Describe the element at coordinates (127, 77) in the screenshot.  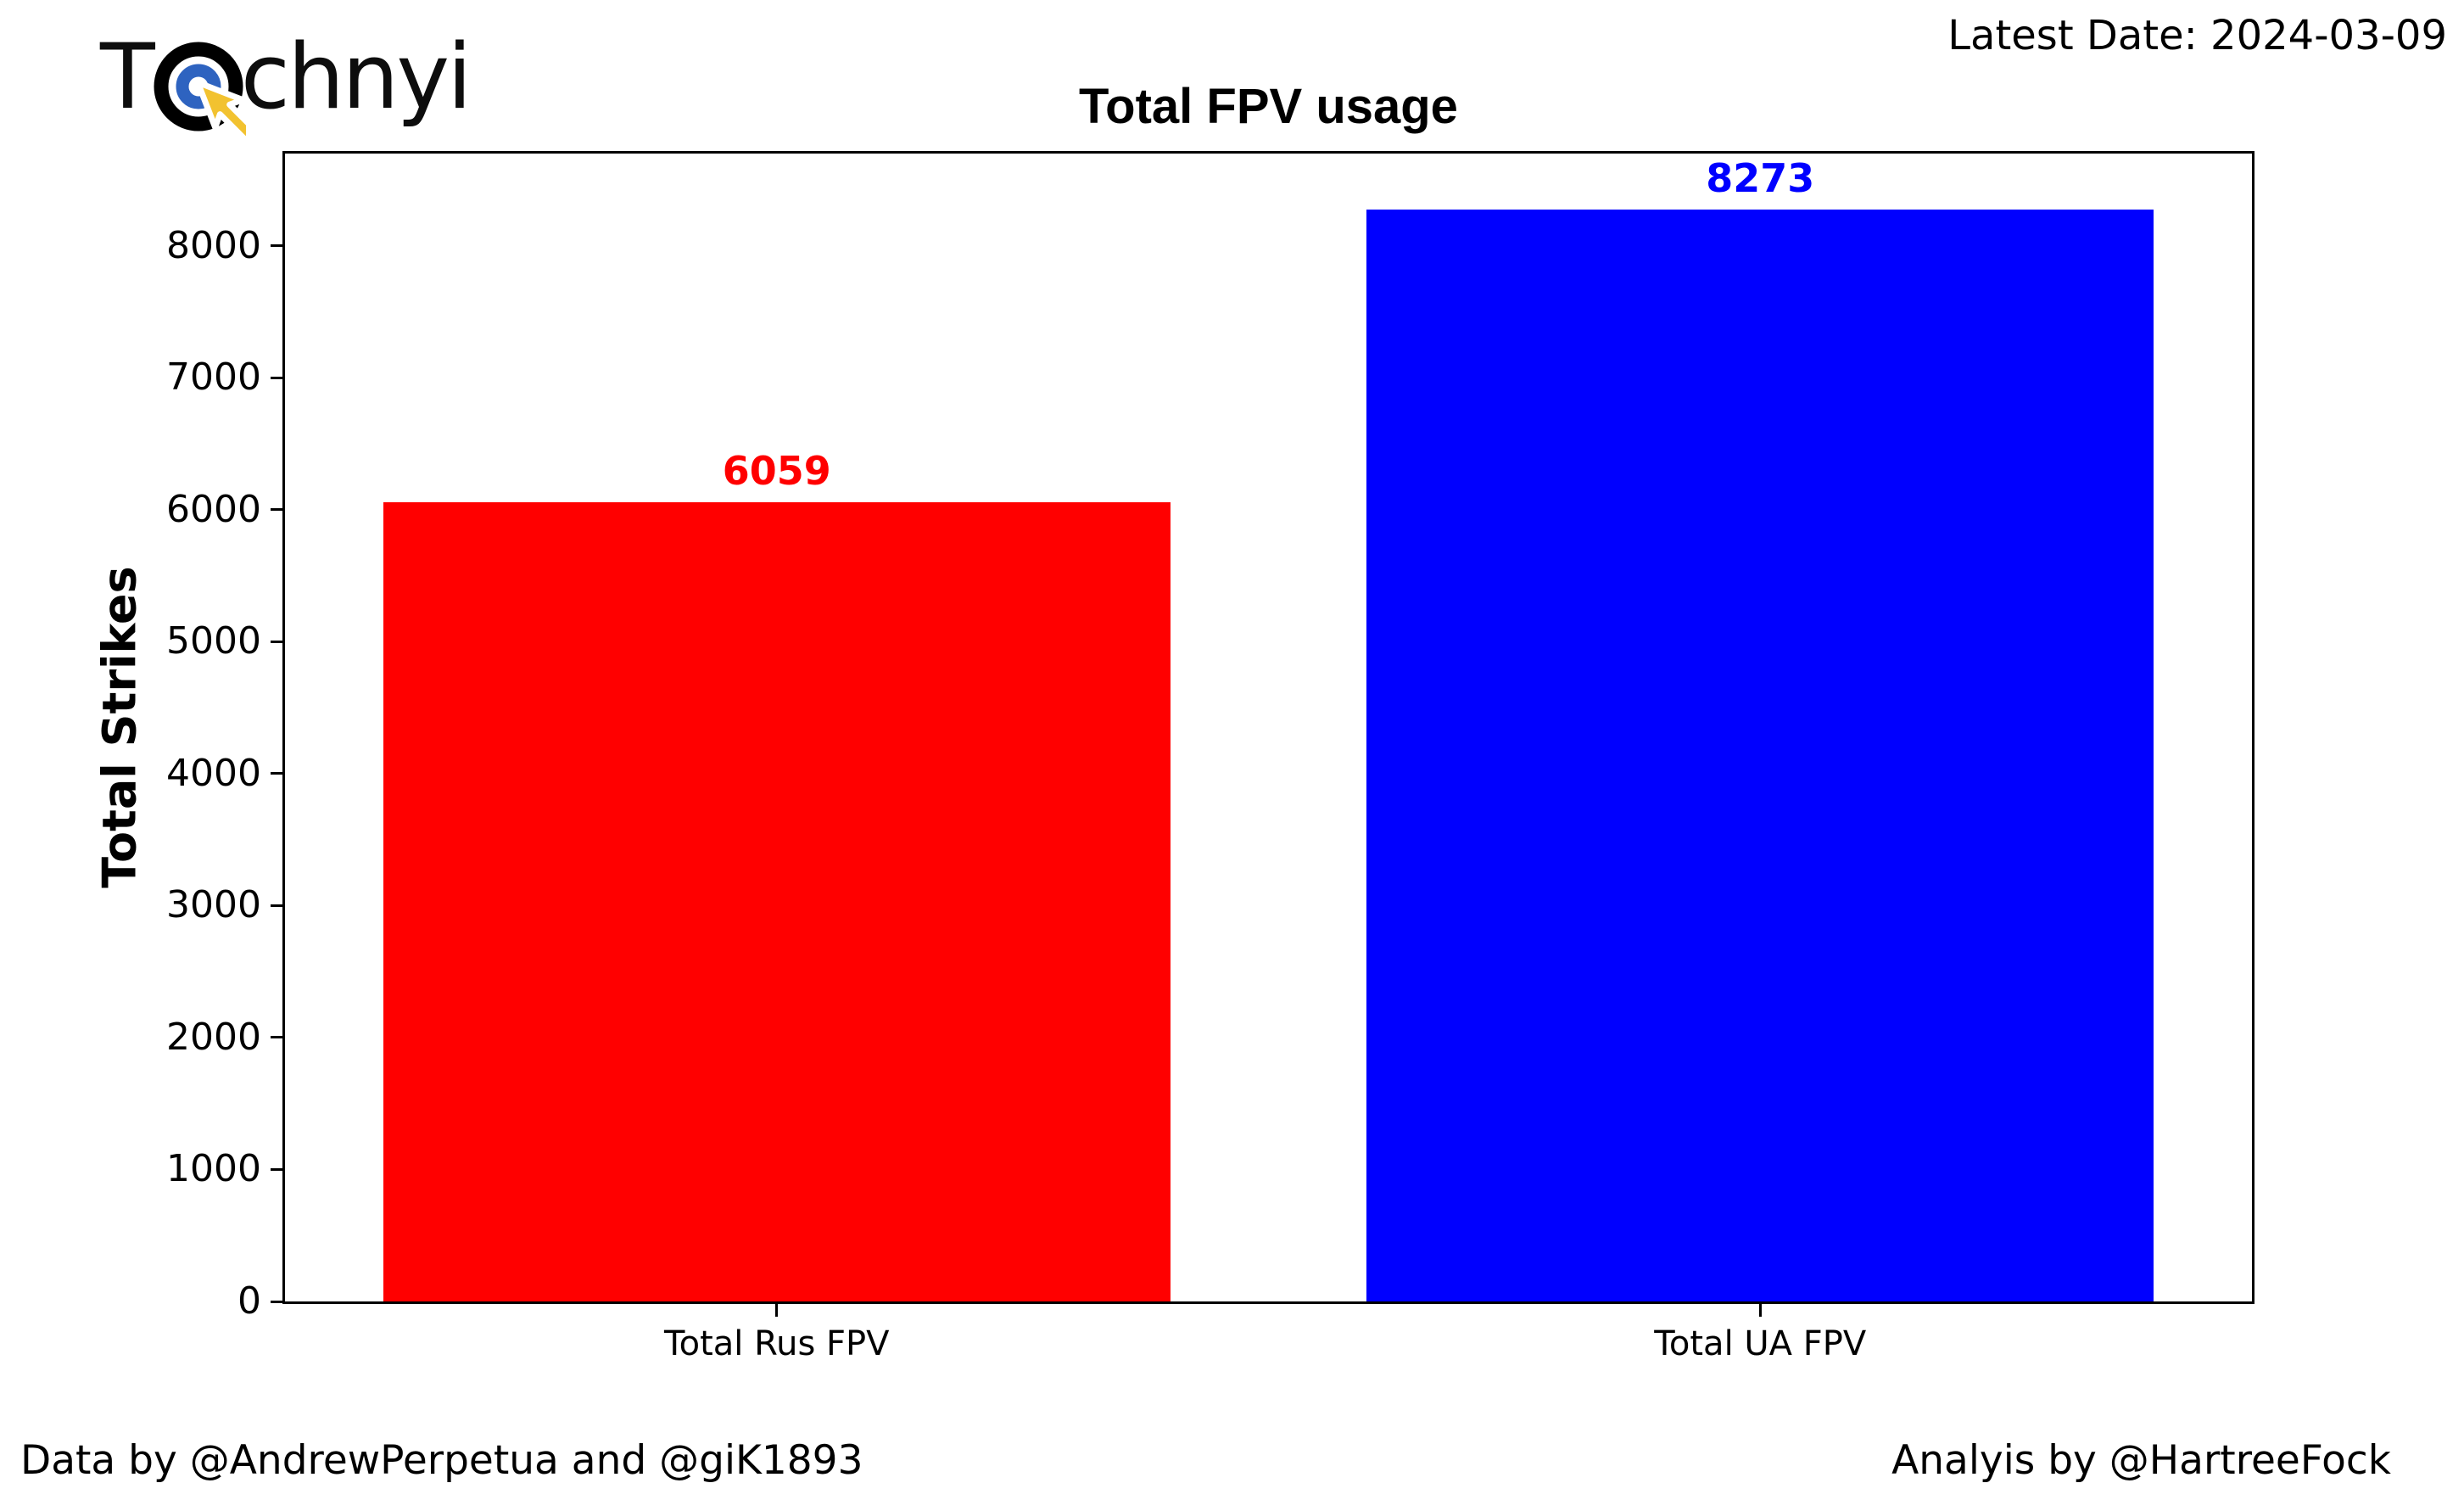
I see `logo-text-prefix: T` at that location.